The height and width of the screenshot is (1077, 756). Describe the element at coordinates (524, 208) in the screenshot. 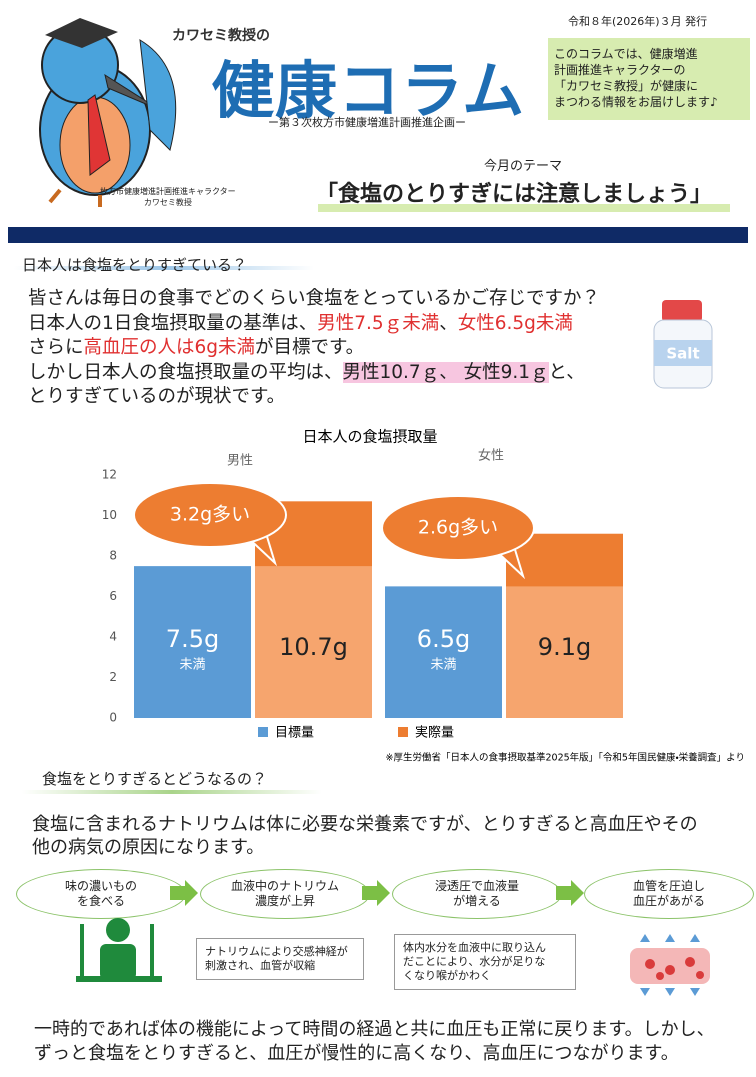

I see `theme-underline` at that location.